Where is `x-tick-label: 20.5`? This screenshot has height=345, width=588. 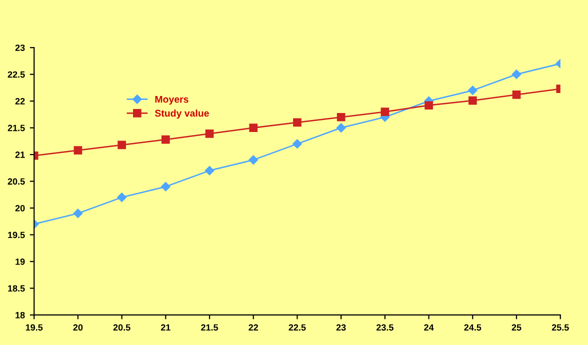 x-tick-label: 20.5 is located at coordinates (121, 327).